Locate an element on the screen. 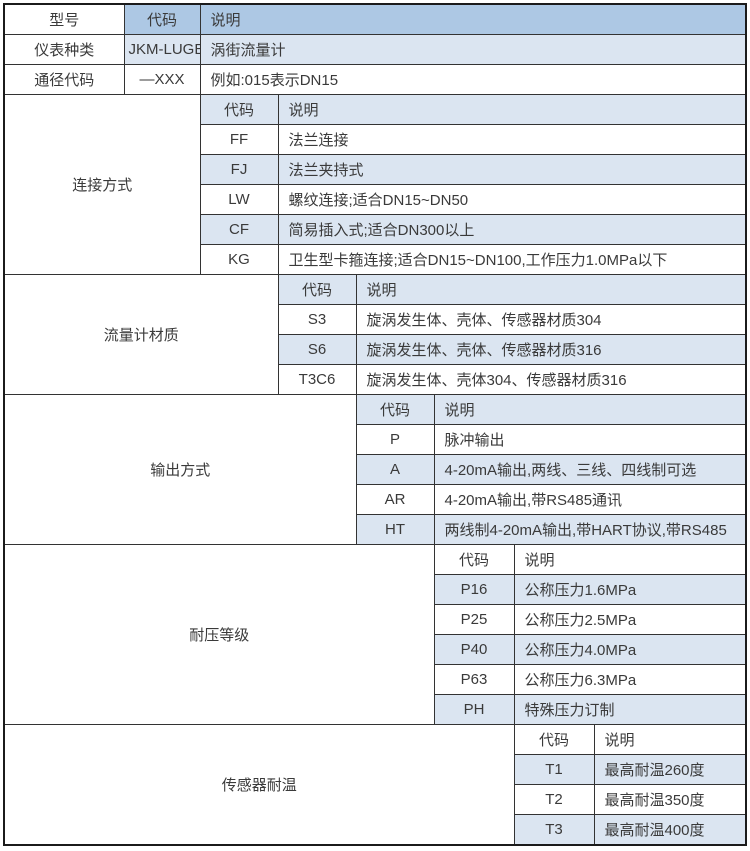  table-row: FJ 法兰夹持式 is located at coordinates (375, 169).